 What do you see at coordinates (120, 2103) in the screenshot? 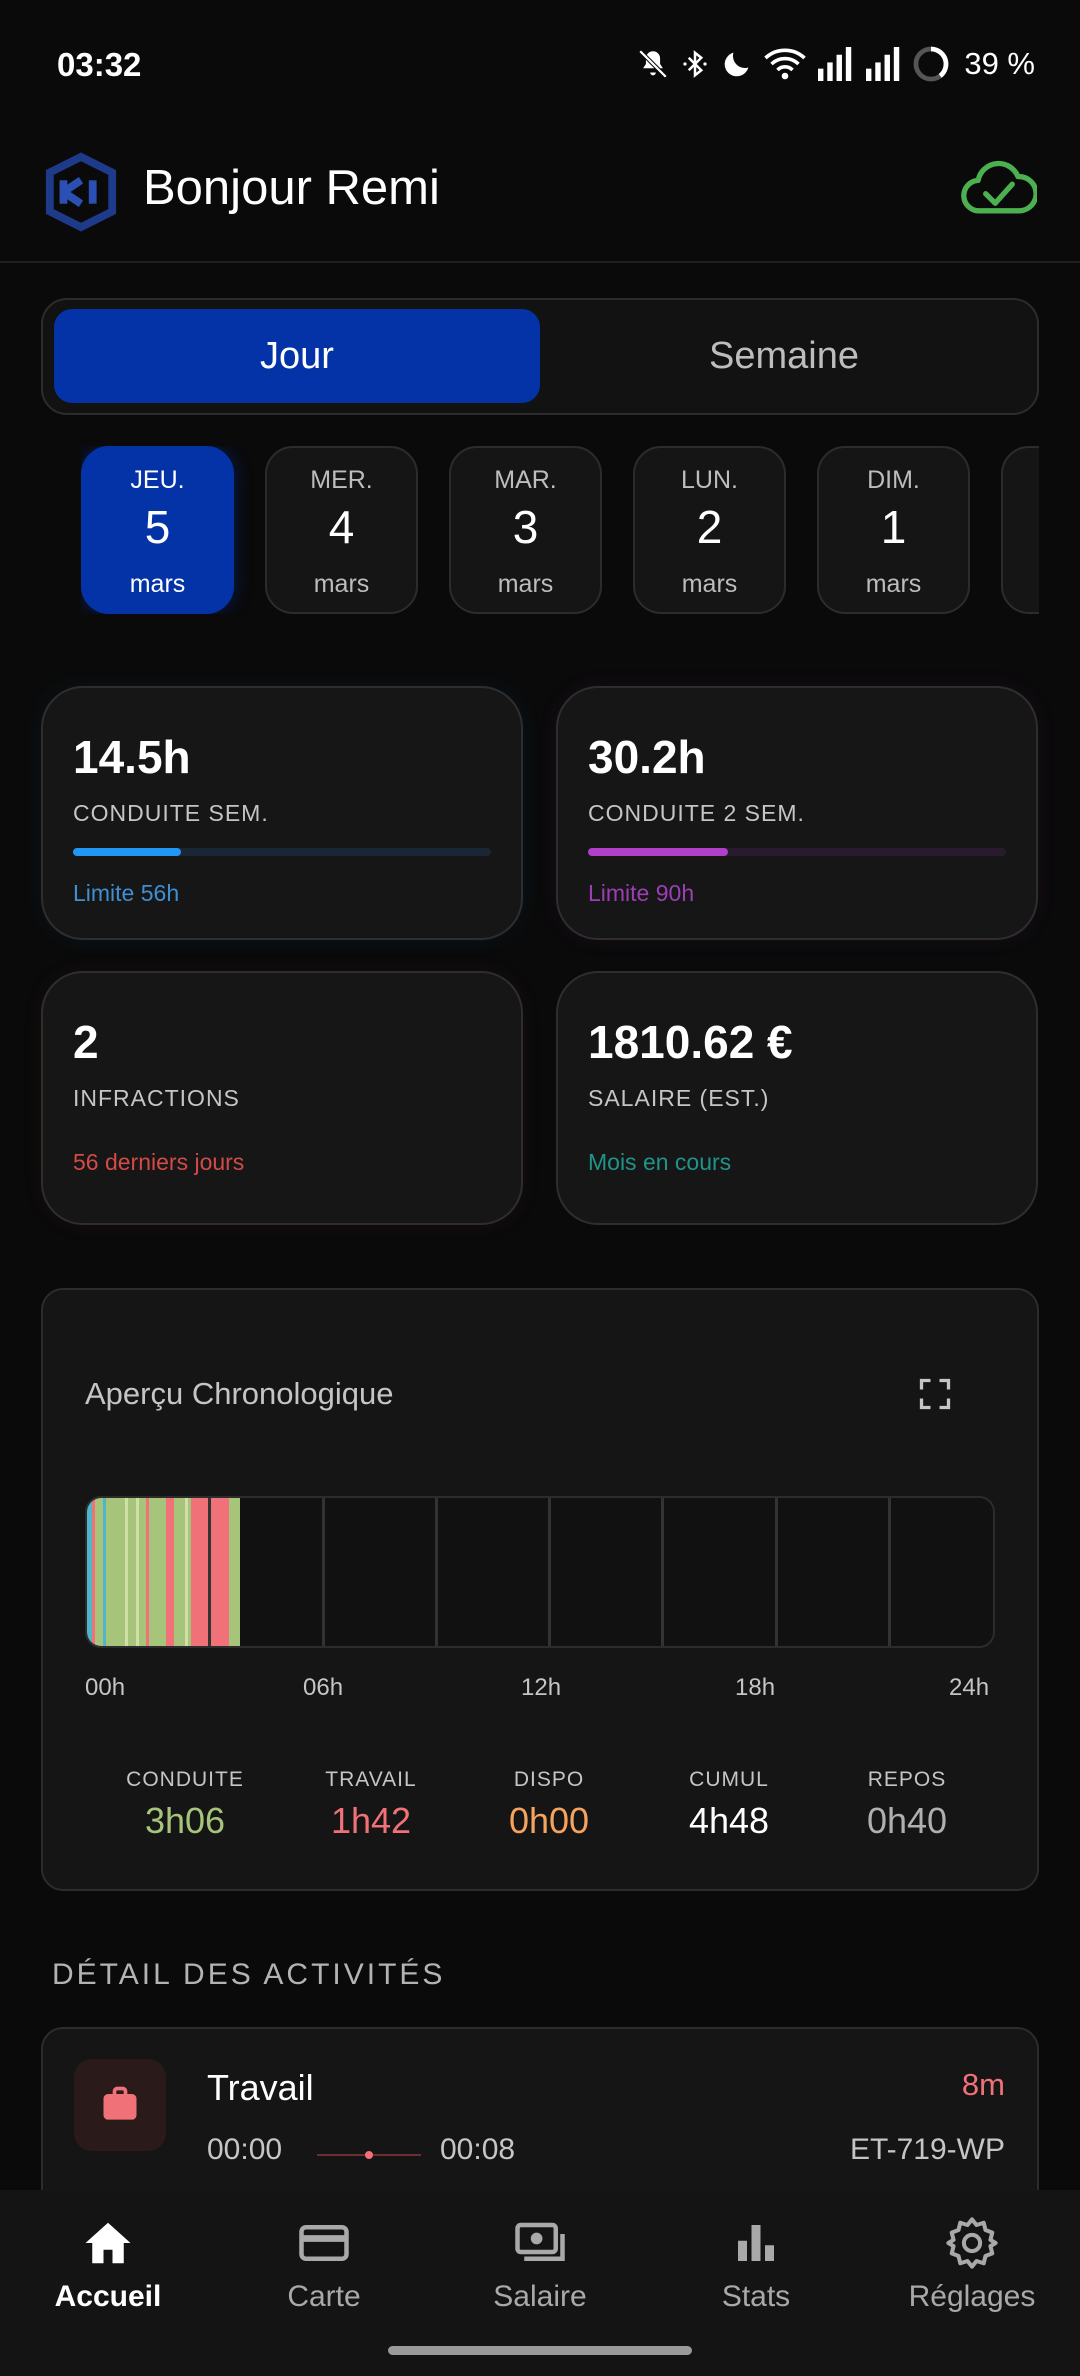
I see `briefcase-icon` at bounding box center [120, 2103].